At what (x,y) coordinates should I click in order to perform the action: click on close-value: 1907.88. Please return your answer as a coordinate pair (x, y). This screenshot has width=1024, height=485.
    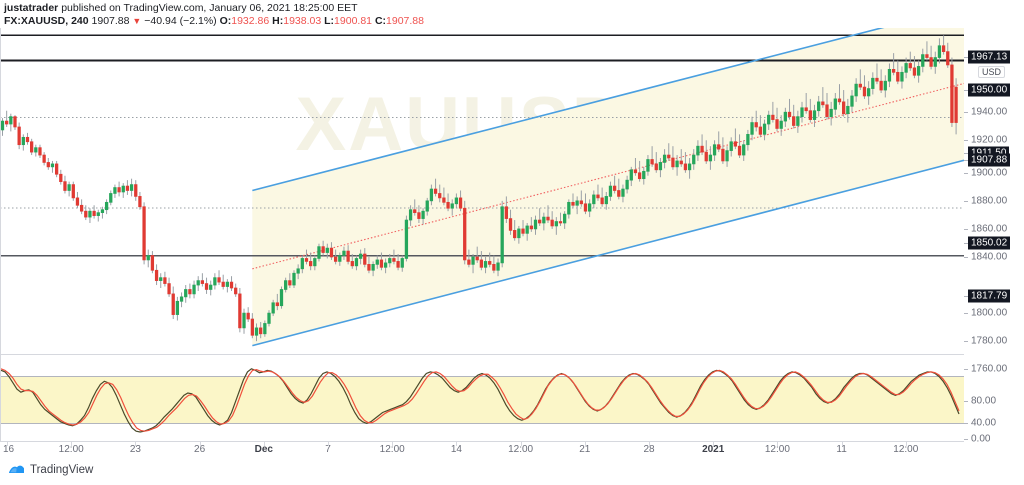
    Looking at the image, I should click on (405, 21).